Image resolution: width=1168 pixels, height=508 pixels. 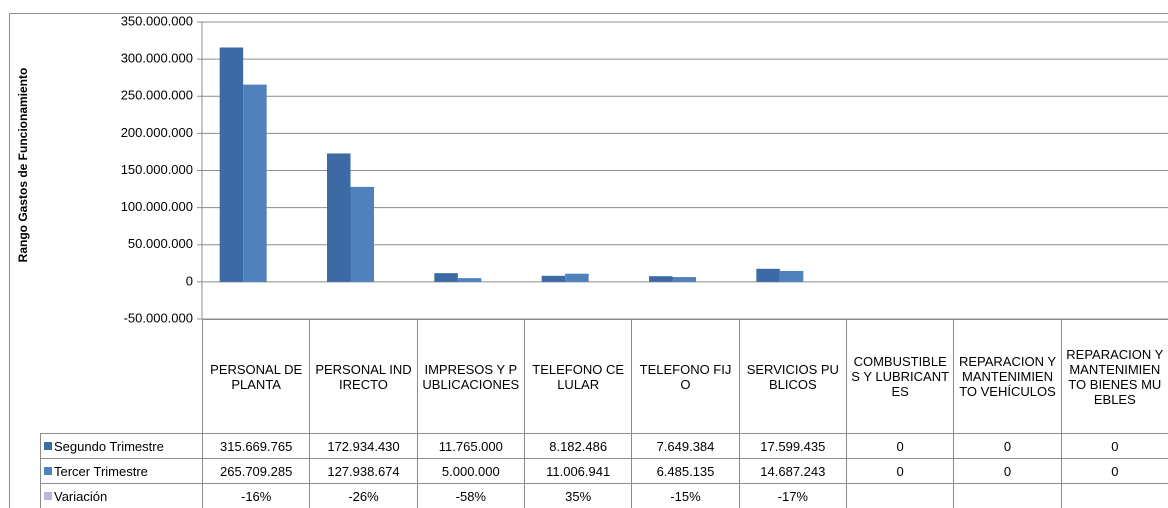 What do you see at coordinates (470, 495) in the screenshot?
I see `table-cell: -58%` at bounding box center [470, 495].